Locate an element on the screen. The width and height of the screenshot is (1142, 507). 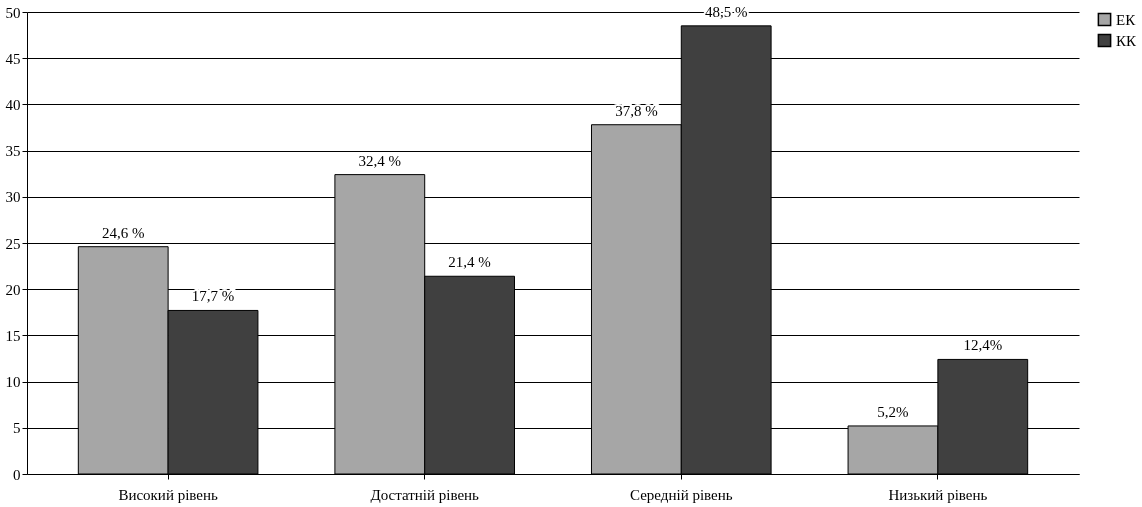
y-tick-label: 5 is located at coordinates (17, 428).